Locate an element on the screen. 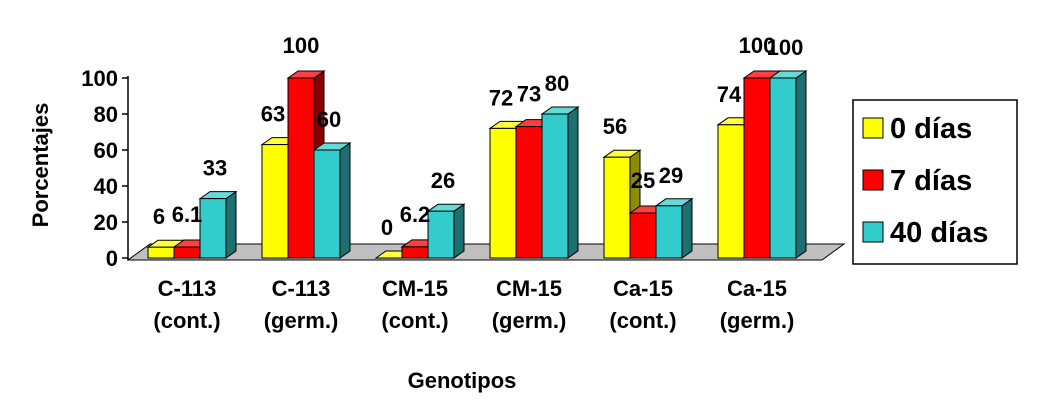 This screenshot has width=1045, height=417. y-tick-label: 100 is located at coordinates (99, 78).